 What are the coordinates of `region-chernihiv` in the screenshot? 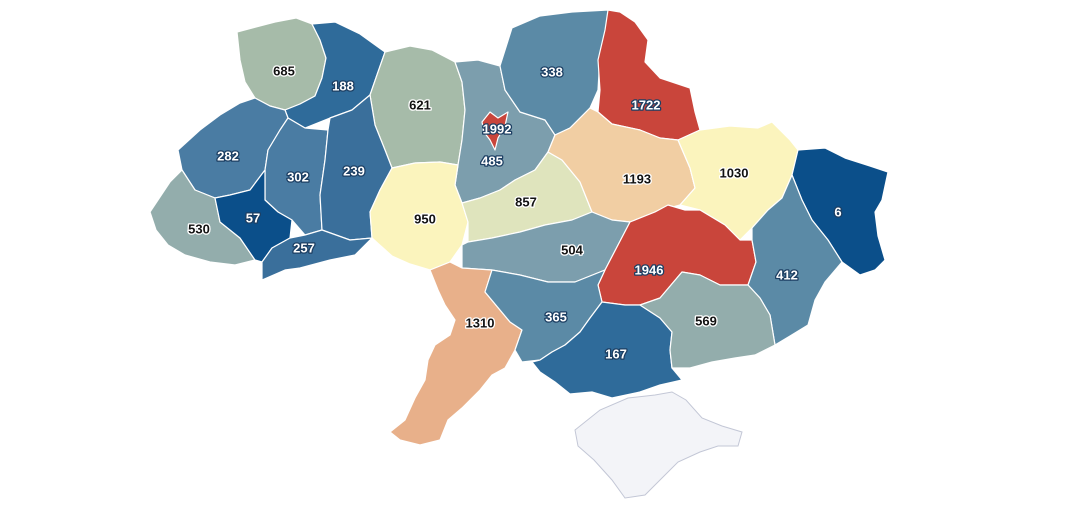 It's located at (555, 72).